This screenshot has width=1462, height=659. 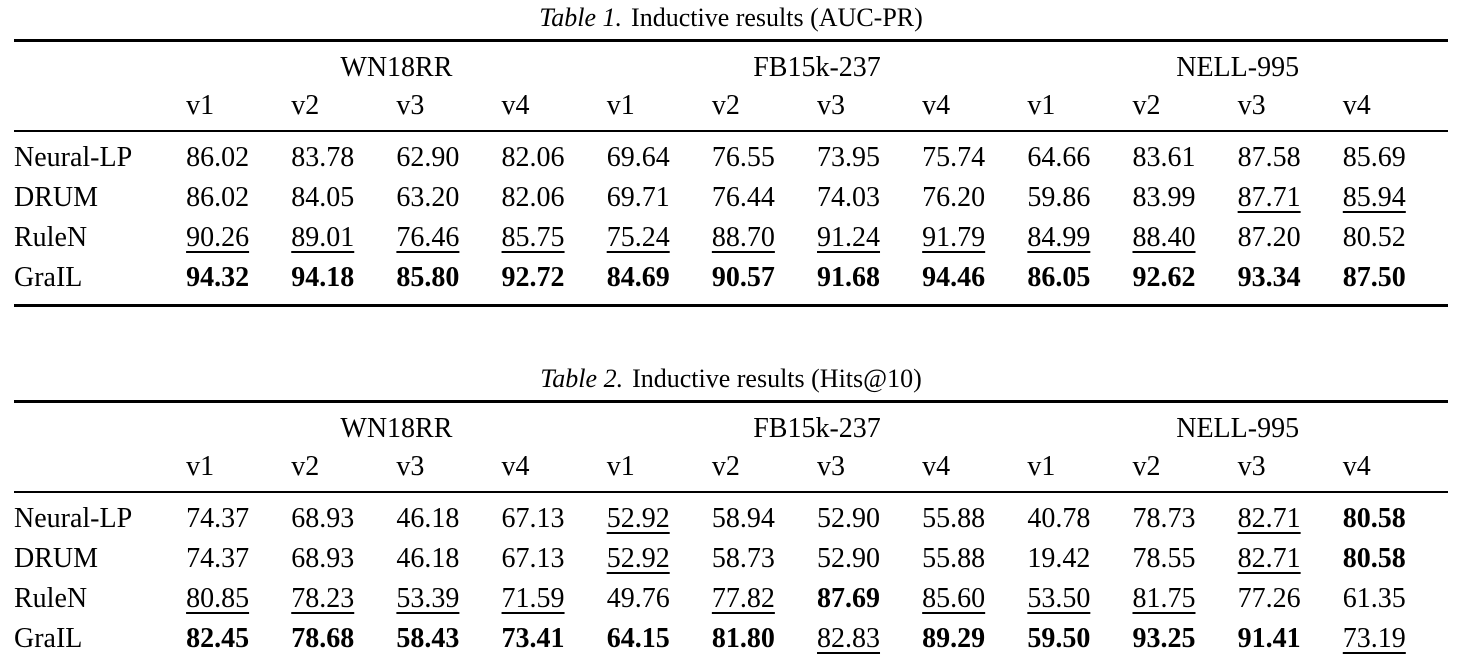 What do you see at coordinates (638, 237) in the screenshot?
I see `value-text: 75.24` at bounding box center [638, 237].